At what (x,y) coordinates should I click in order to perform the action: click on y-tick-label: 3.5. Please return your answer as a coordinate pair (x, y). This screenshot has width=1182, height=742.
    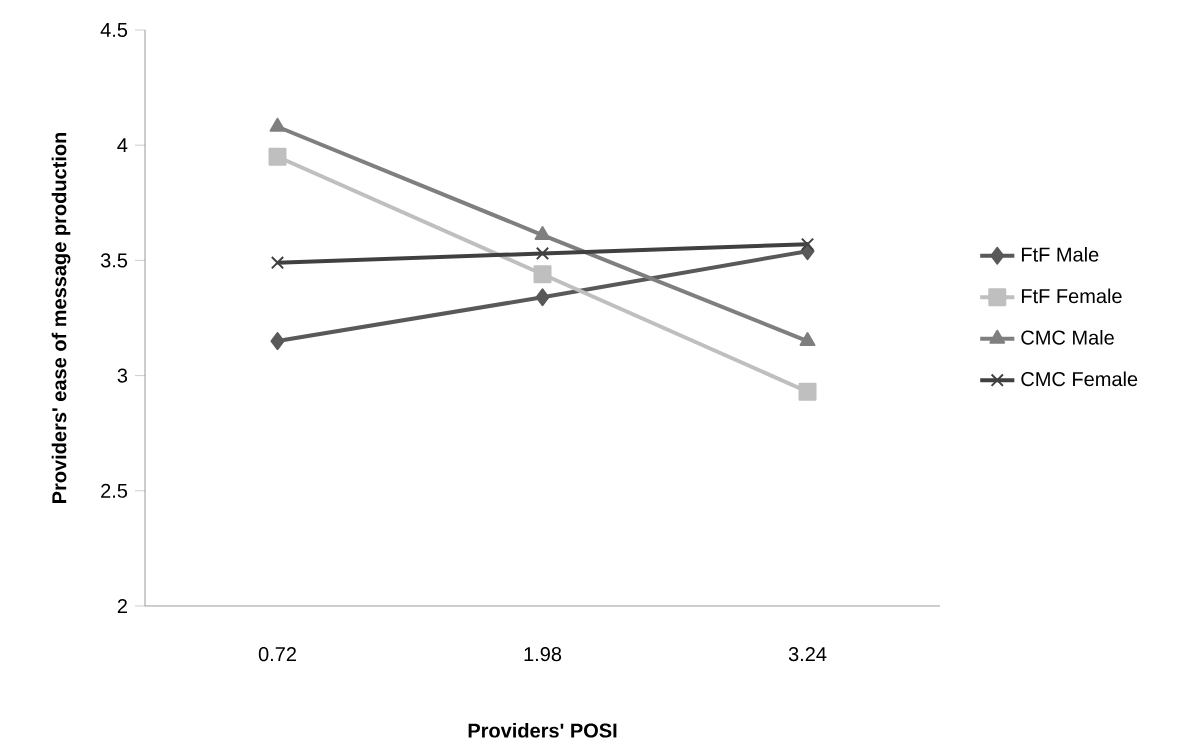
    Looking at the image, I should click on (114, 260).